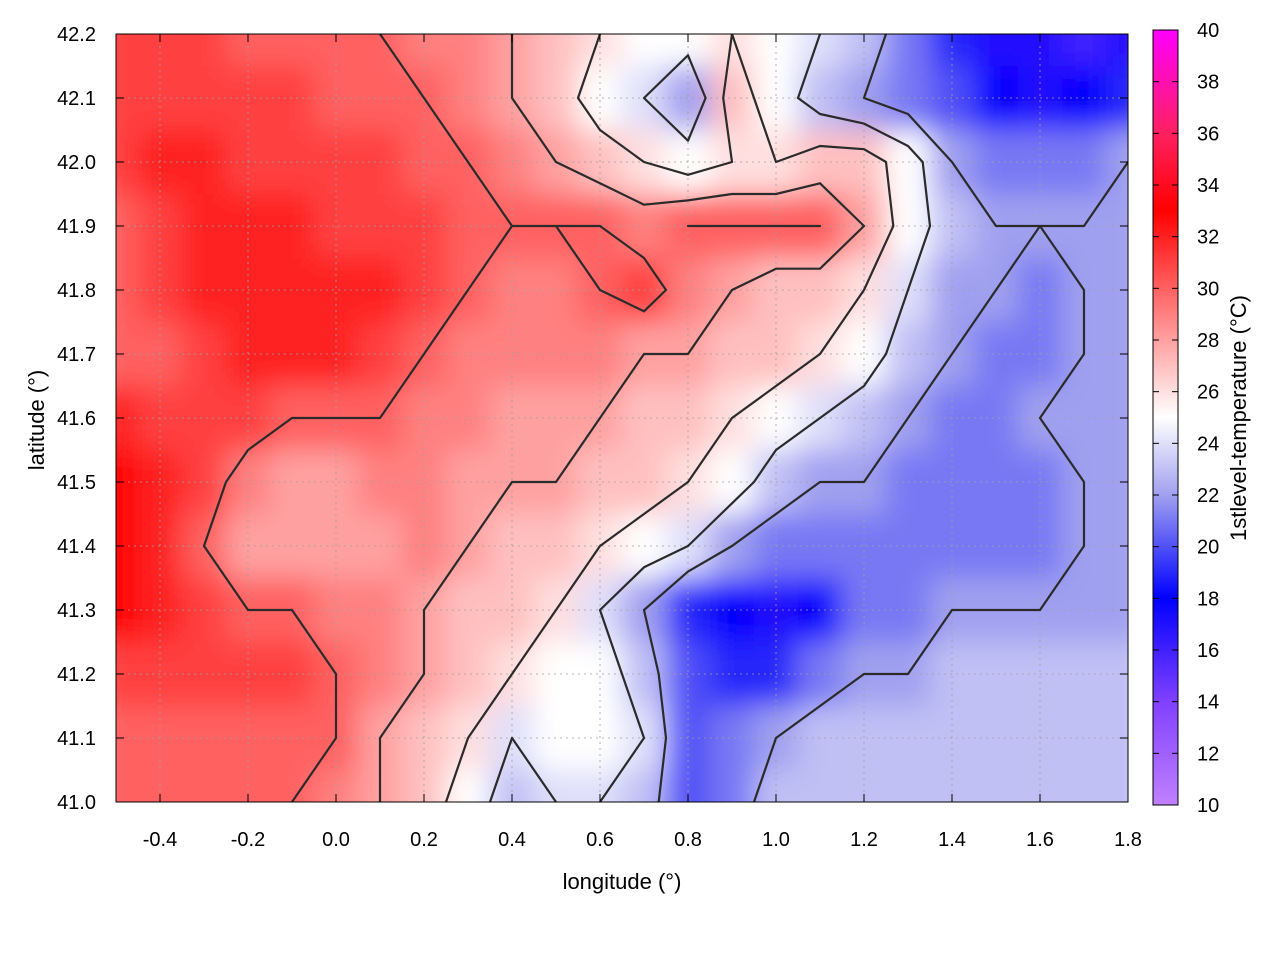 This screenshot has width=1280, height=960. Describe the element at coordinates (1208, 186) in the screenshot. I see `colorbar-tick-label: 34` at that location.